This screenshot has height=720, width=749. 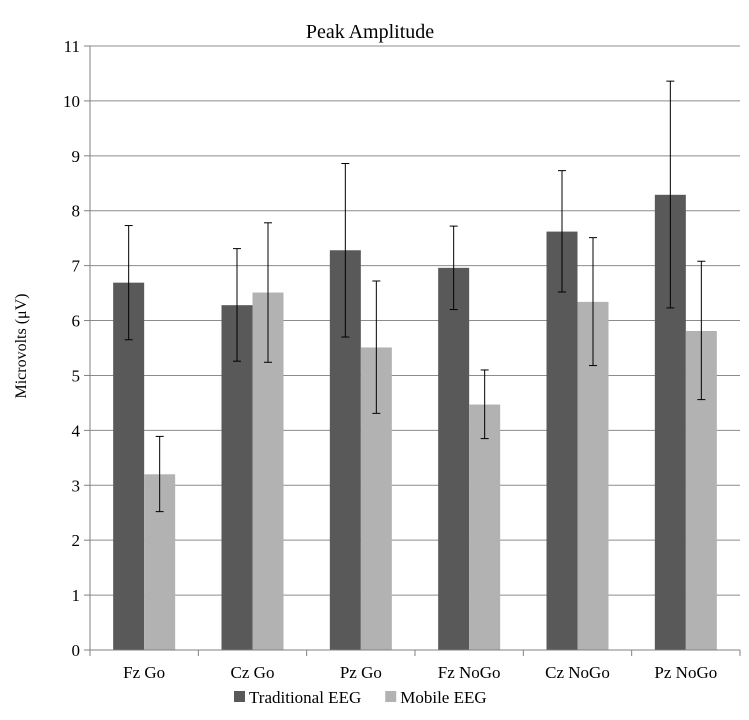 I want to click on x-tick-label: Cz Go, so click(x=253, y=672).